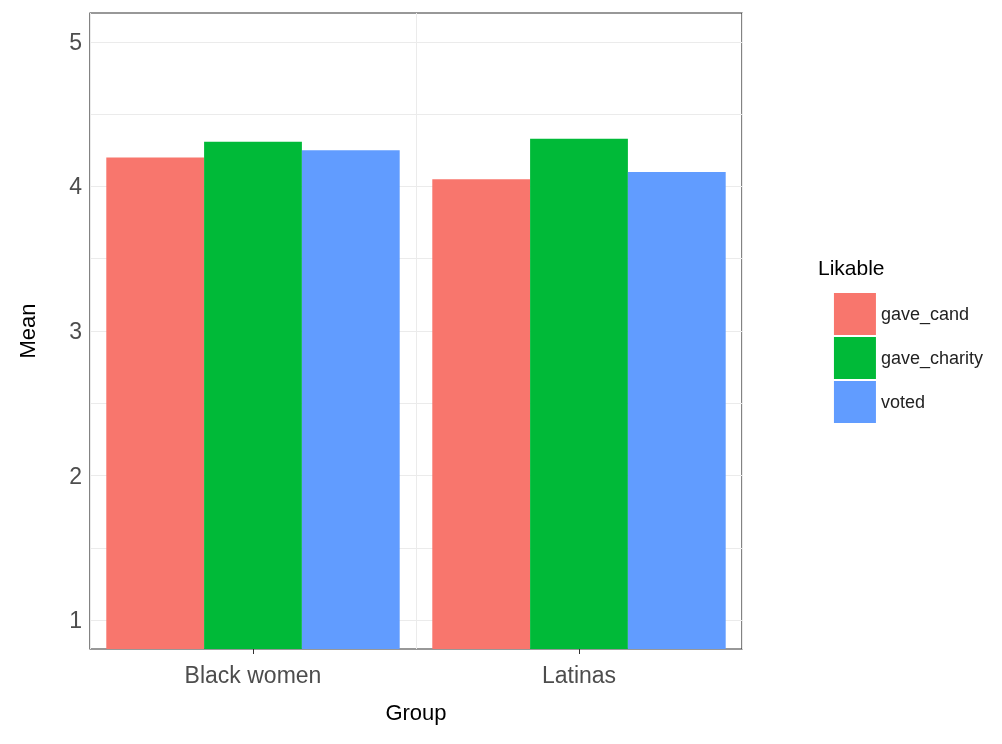 Image resolution: width=1002 pixels, height=744 pixels. Describe the element at coordinates (902, 402) in the screenshot. I see `legend-label: voted` at that location.